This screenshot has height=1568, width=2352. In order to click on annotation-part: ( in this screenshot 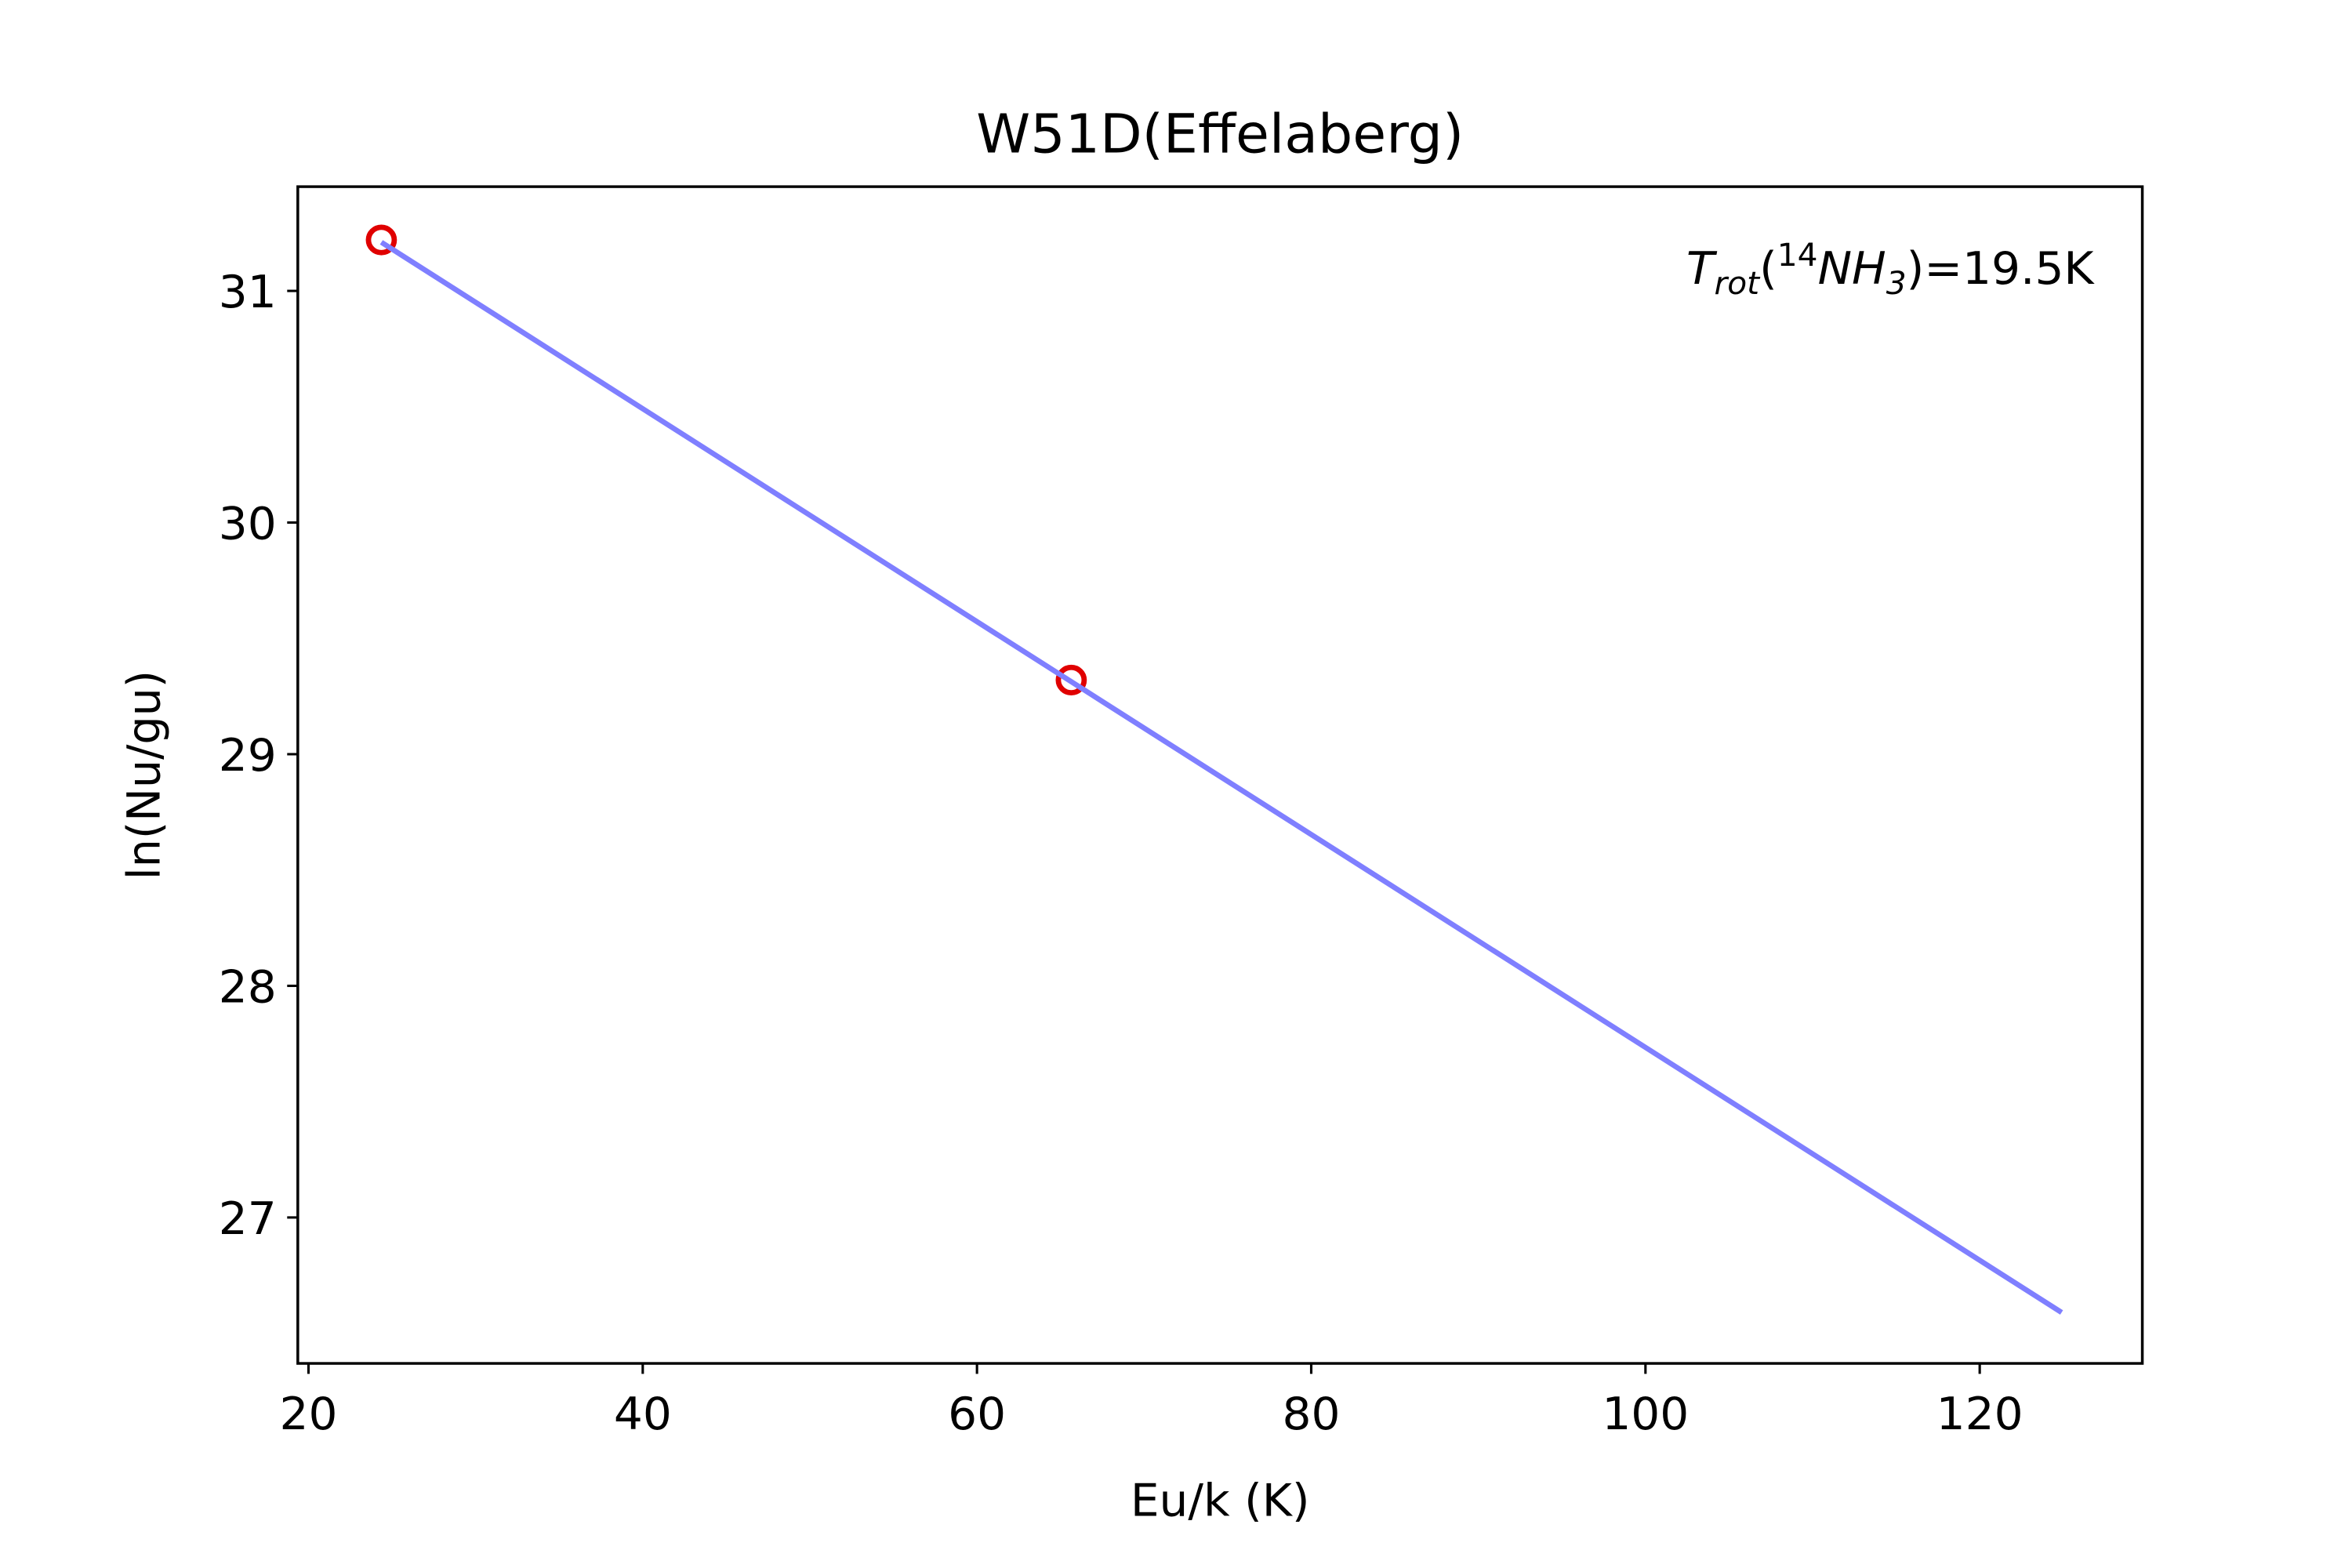, I will do `click(1768, 267)`.